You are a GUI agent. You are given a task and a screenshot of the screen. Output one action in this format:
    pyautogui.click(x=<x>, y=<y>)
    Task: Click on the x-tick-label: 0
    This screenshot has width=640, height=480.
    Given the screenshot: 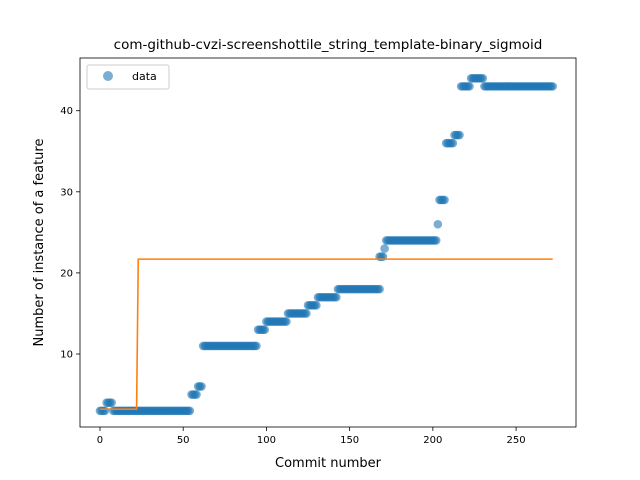 What is the action you would take?
    pyautogui.click(x=100, y=440)
    